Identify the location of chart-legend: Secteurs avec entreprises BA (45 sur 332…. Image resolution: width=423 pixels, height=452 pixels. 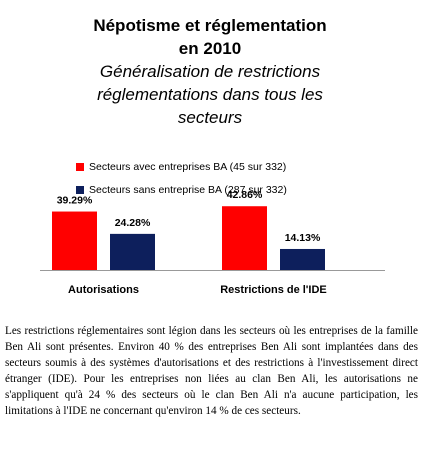
(181, 181).